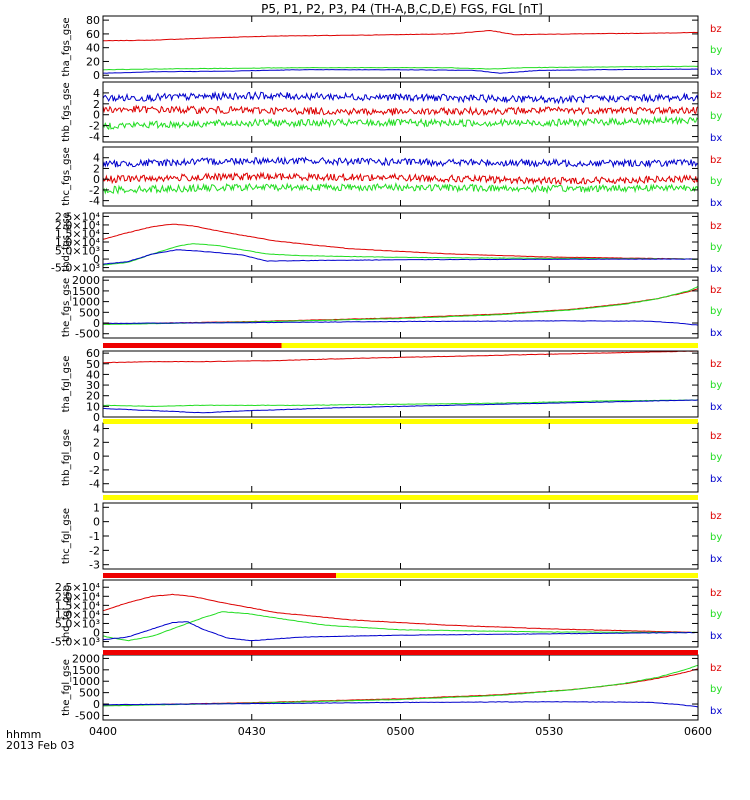 This screenshot has height=800, width=750. Describe the element at coordinates (400, 685) in the screenshot. I see `series-line-by-the_fgl_gse` at that location.